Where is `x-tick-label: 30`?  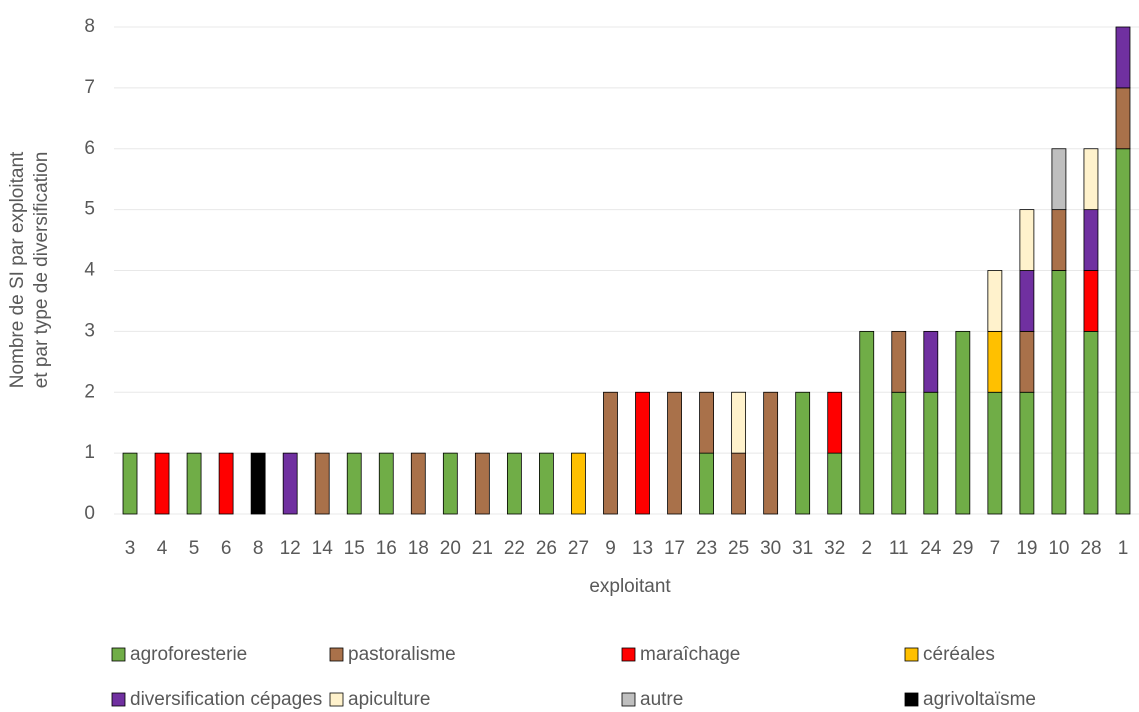 x-tick-label: 30 is located at coordinates (770, 548).